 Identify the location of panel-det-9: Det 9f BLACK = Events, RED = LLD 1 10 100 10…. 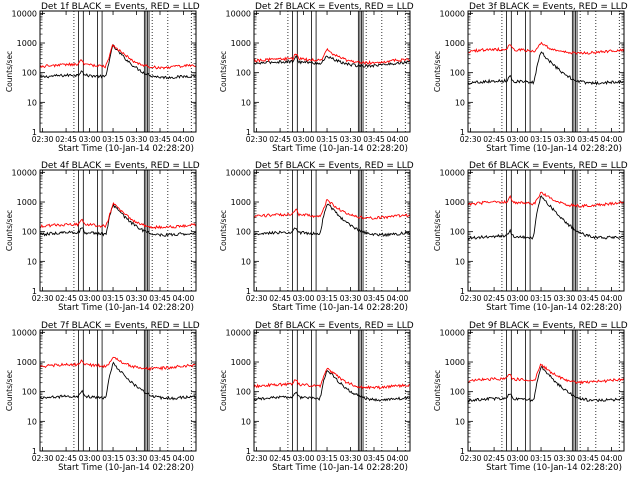
(530, 397).